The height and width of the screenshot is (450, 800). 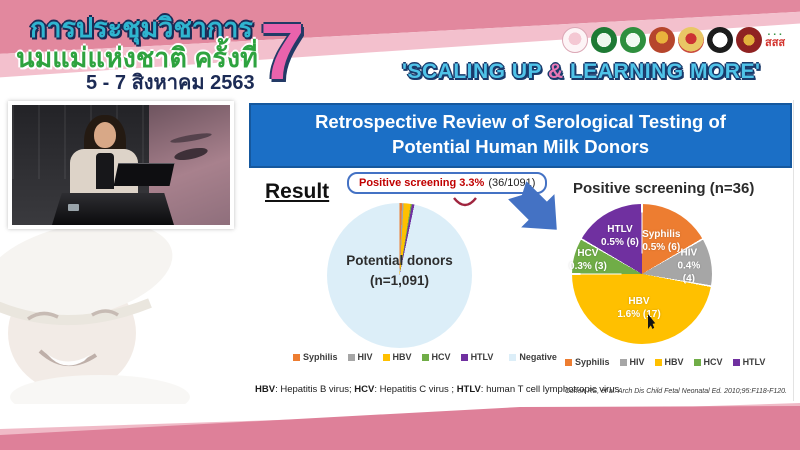 I want to click on slice-label-hcv: HCV 0.3% (3), so click(x=588, y=259).